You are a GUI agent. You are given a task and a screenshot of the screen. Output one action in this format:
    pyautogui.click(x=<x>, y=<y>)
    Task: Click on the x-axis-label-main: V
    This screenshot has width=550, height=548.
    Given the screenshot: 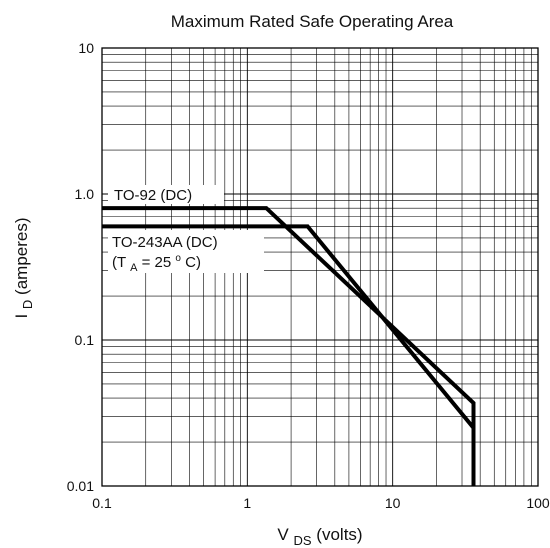 What is the action you would take?
    pyautogui.click(x=283, y=534)
    